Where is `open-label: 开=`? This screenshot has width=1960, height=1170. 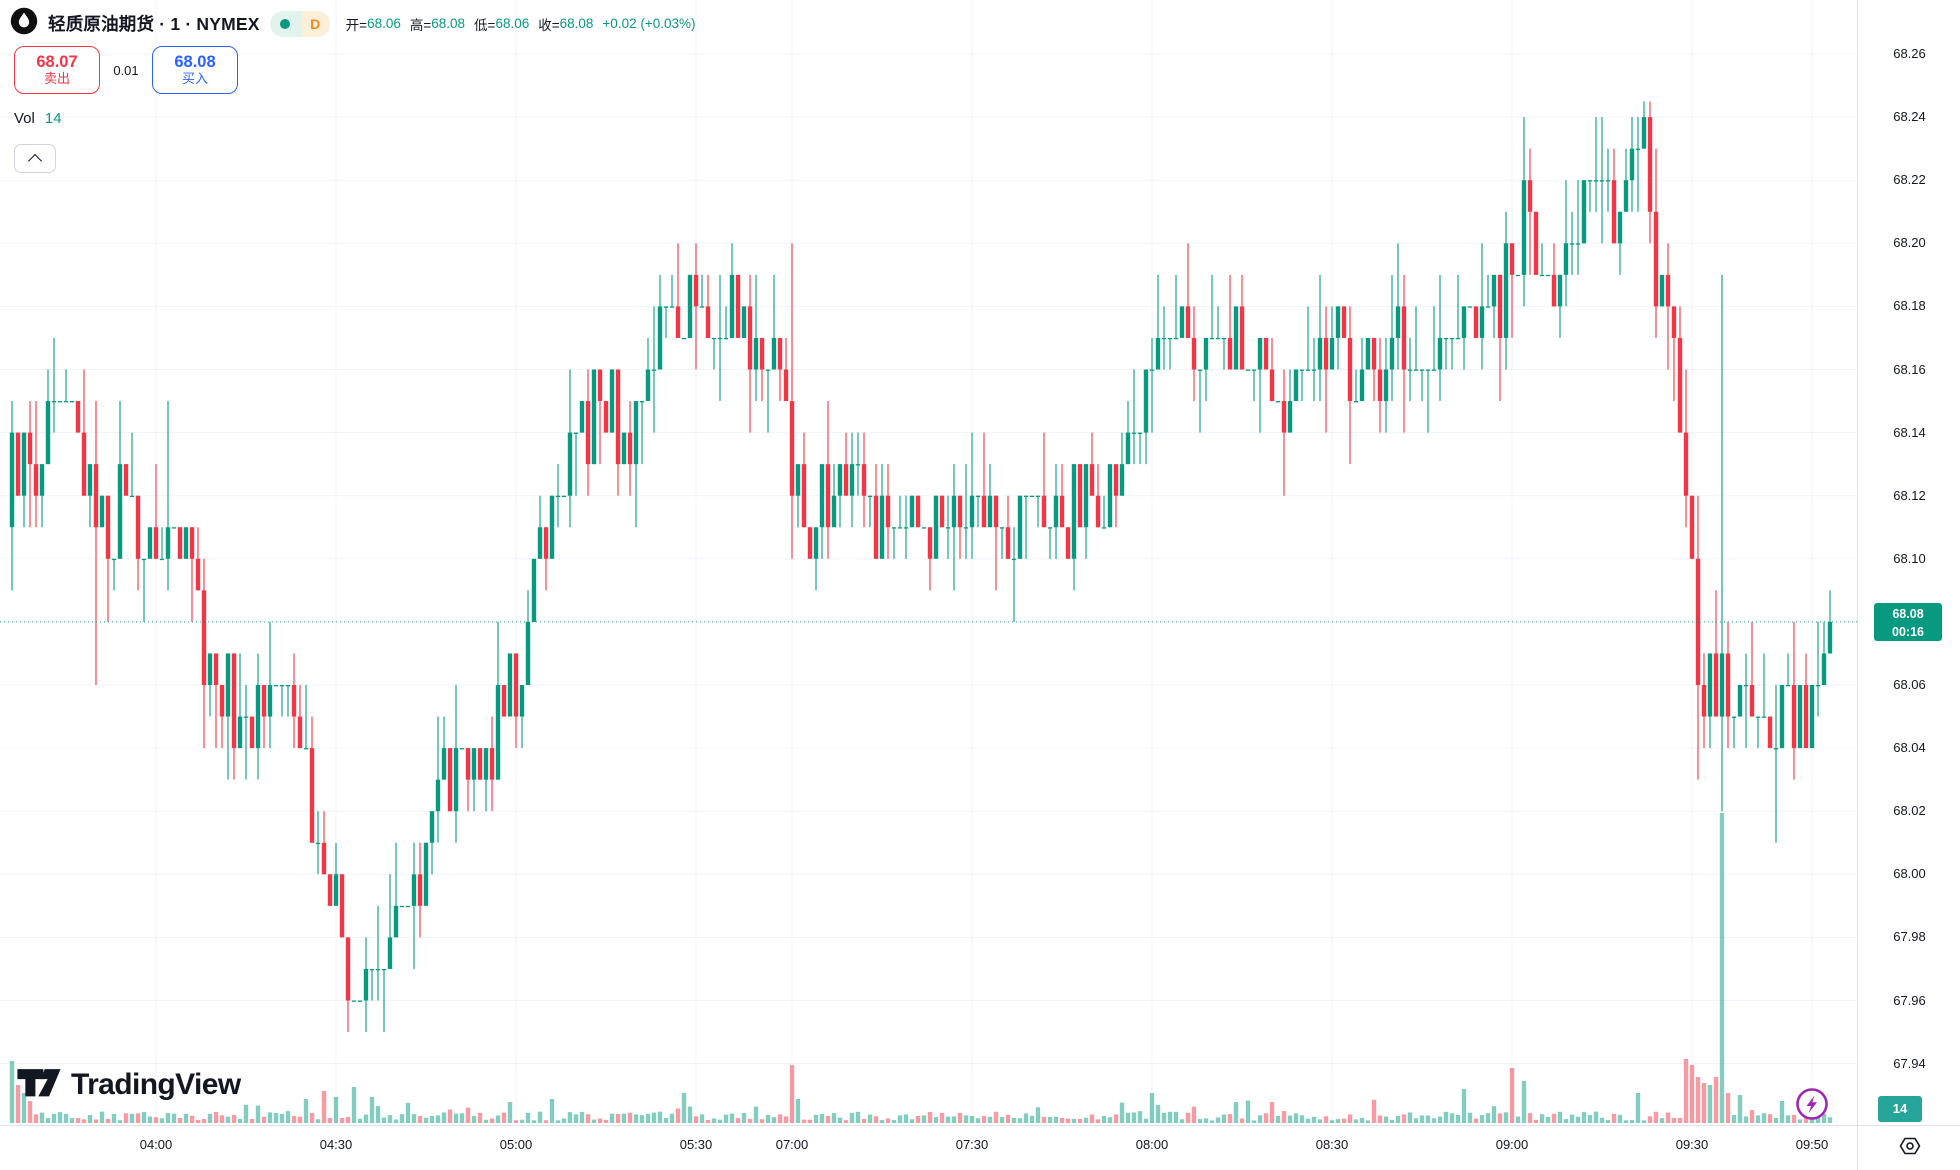
open-label: 开= is located at coordinates (356, 25).